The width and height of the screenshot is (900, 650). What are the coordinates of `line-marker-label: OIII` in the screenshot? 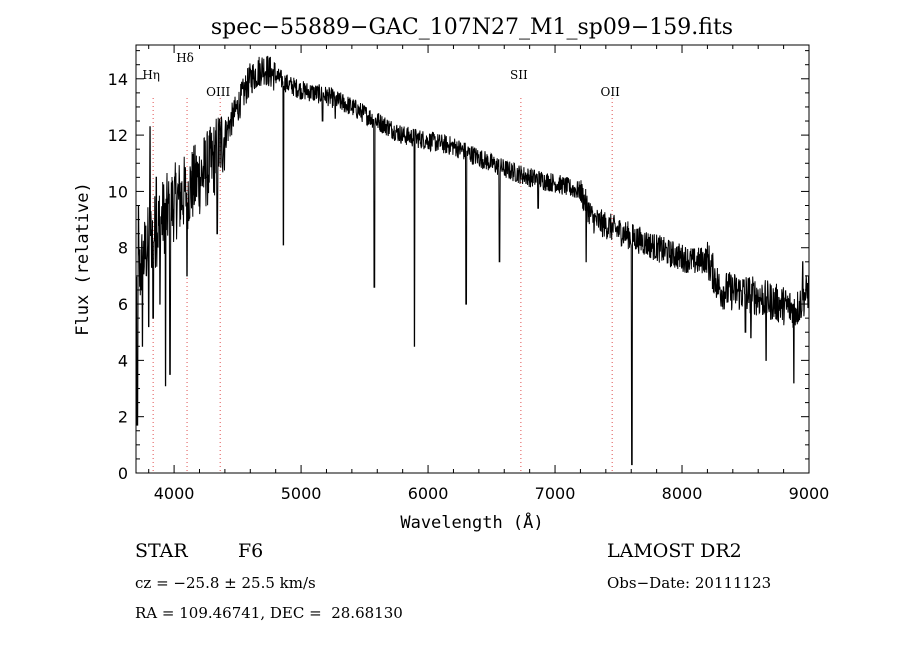 It's located at (218, 92).